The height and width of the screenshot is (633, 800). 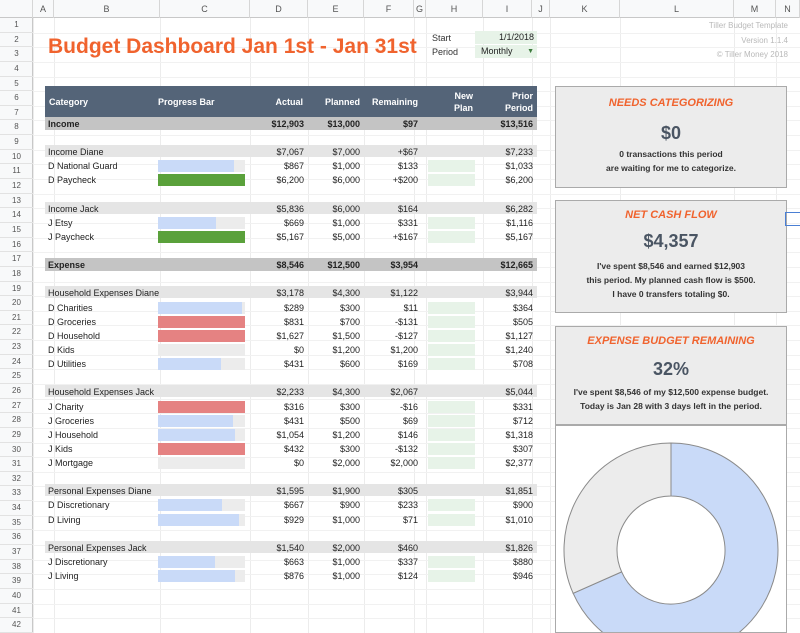 I want to click on row-header: 35, so click(x=16, y=523).